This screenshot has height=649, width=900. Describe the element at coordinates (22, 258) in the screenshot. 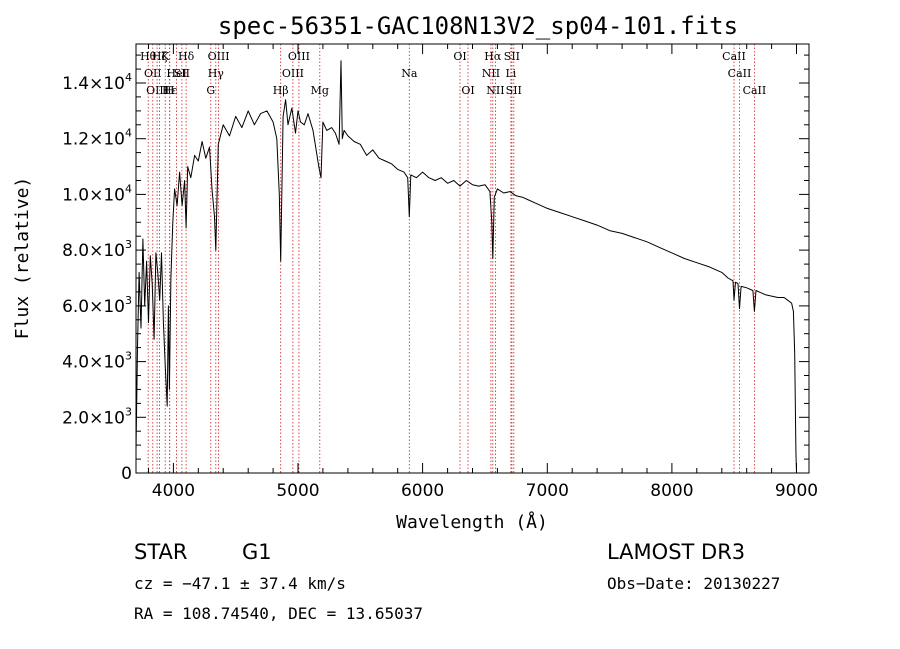

I see `y-axis-label: Flux (relative)` at that location.